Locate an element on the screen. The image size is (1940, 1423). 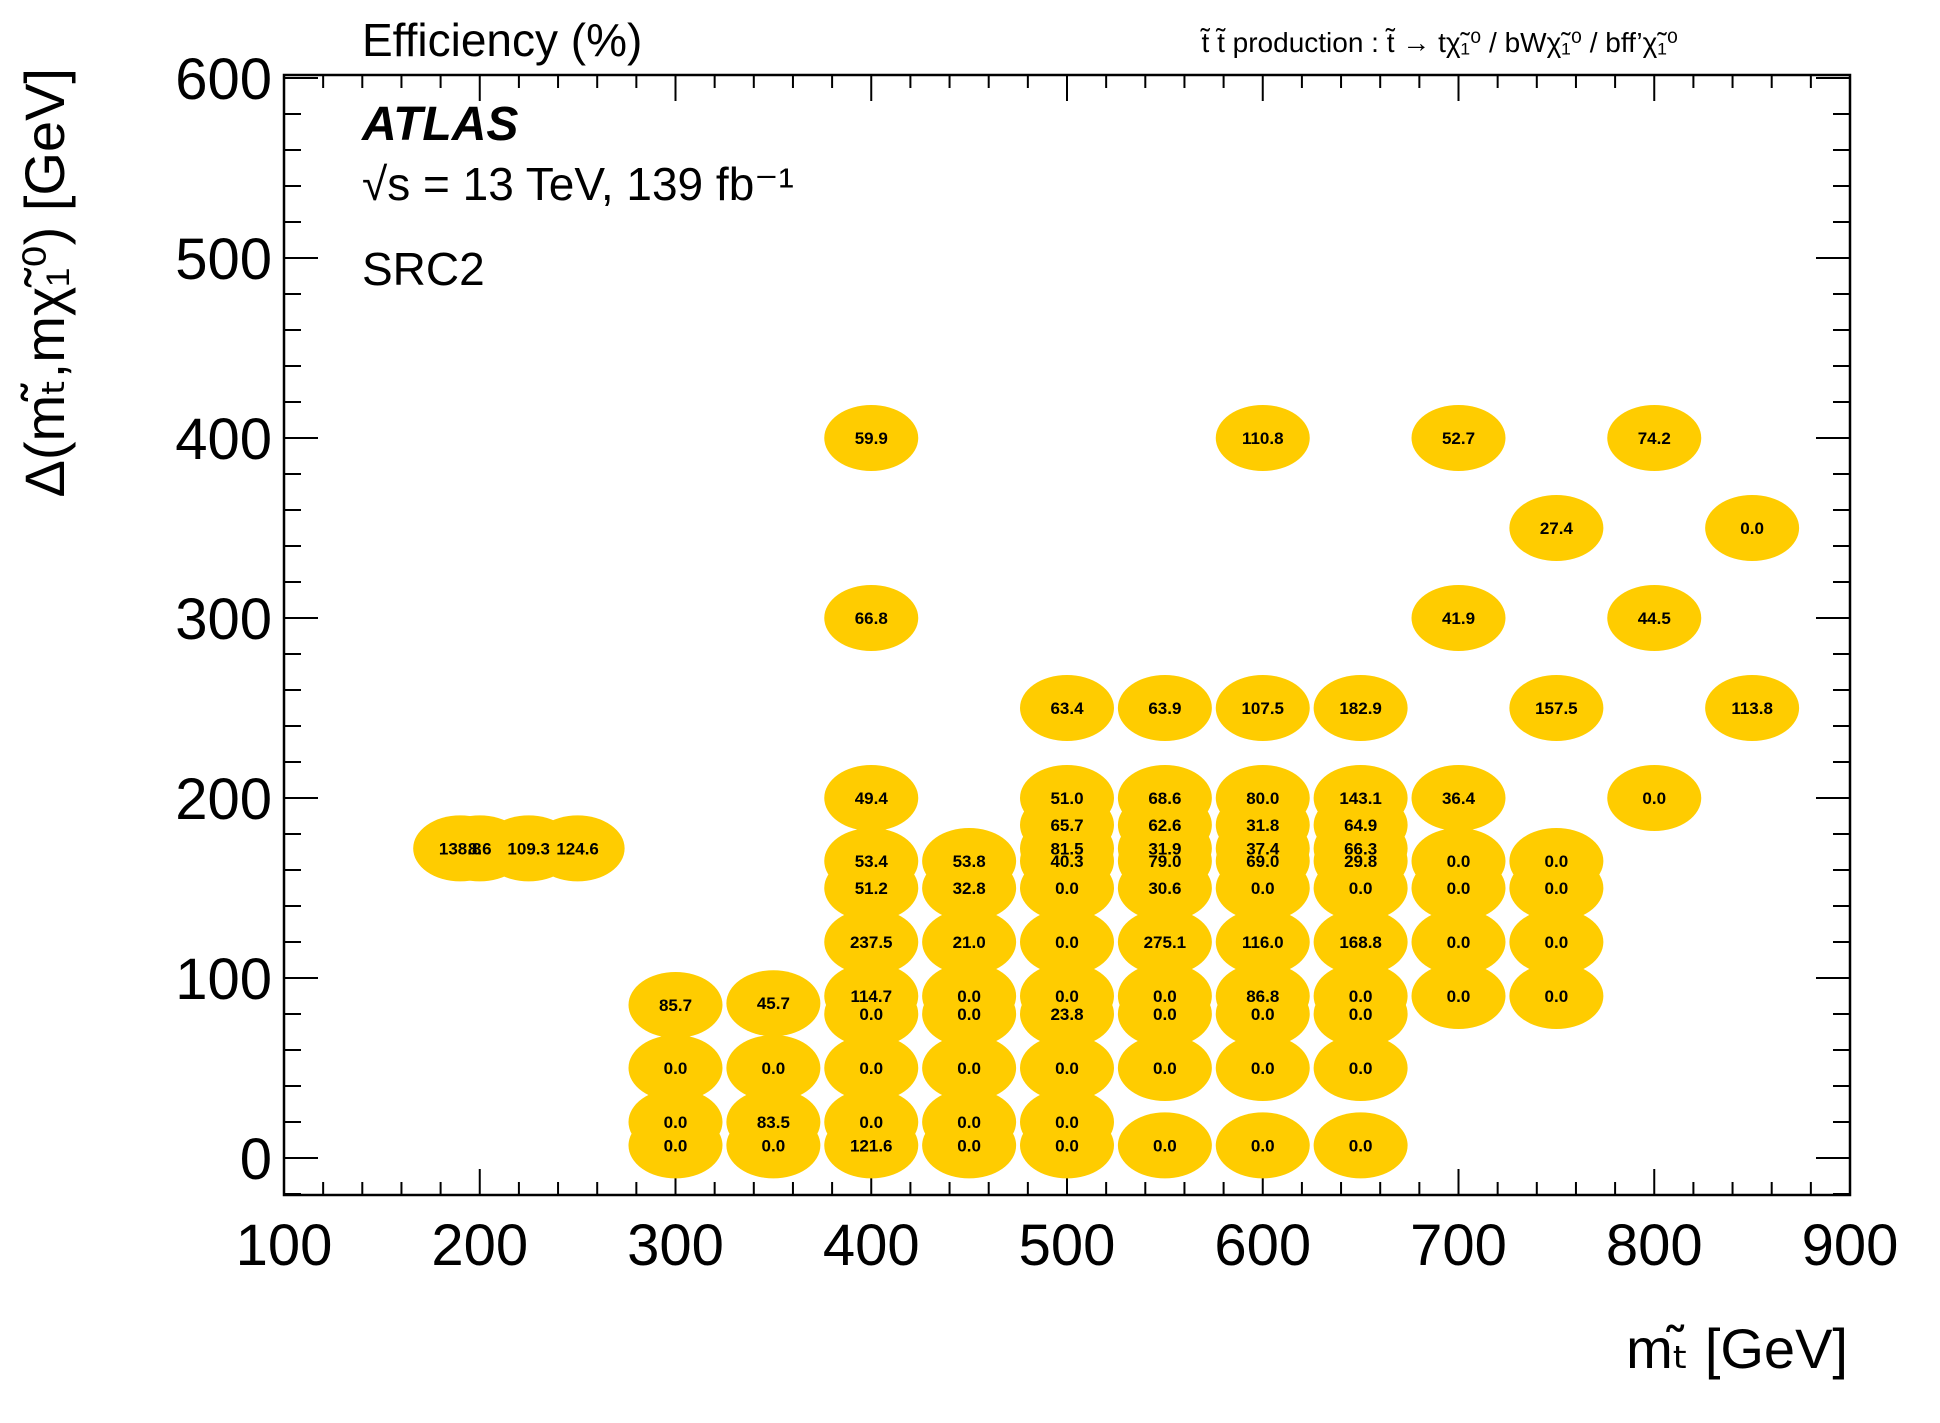
data-value-label: 63.4 is located at coordinates (1067, 708).